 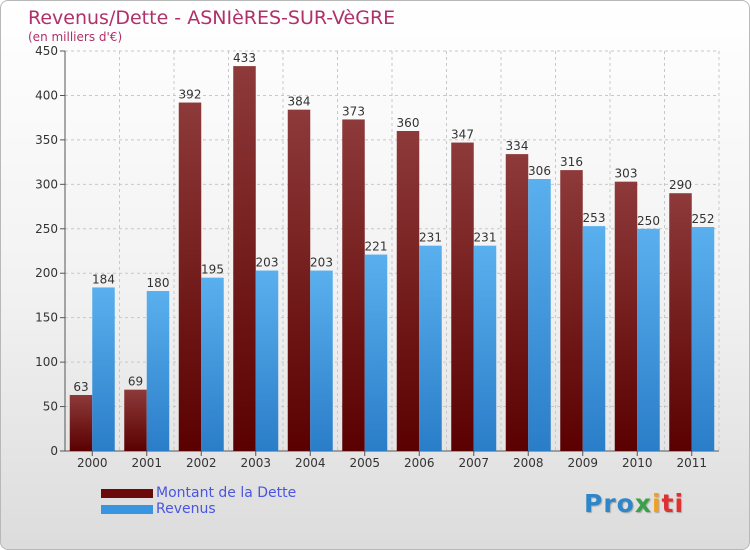 I want to click on data-label-dette: 69, so click(x=135, y=382).